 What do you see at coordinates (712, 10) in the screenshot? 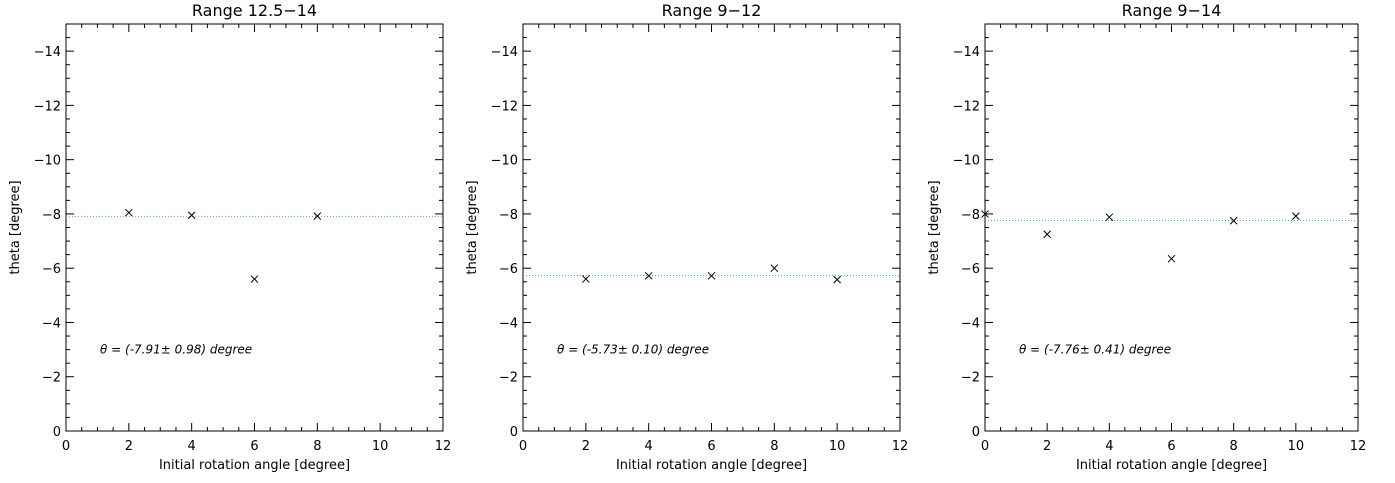
I see `chart-title: Range 9−12` at bounding box center [712, 10].